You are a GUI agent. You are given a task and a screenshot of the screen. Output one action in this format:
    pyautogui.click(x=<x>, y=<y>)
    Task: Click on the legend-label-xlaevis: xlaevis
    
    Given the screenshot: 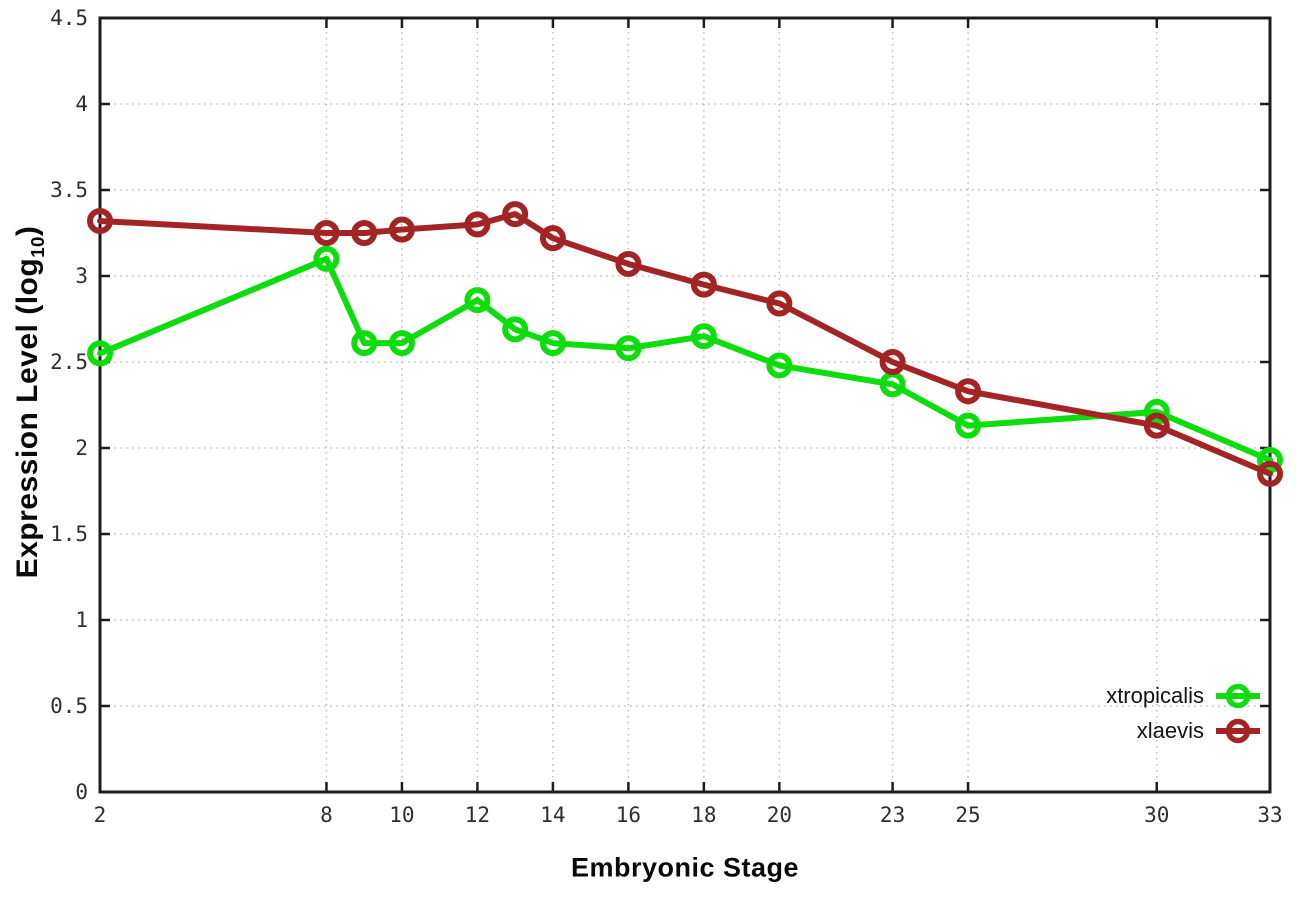 What is the action you would take?
    pyautogui.click(x=1170, y=730)
    